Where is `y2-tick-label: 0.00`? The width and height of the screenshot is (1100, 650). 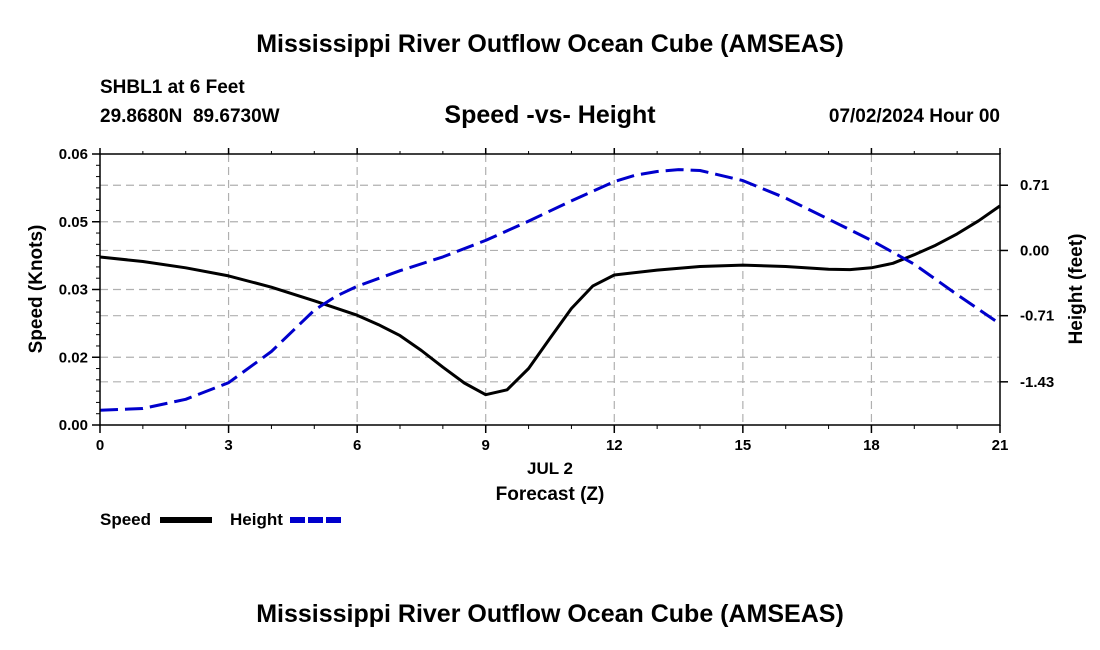
y2-tick-label: 0.00 is located at coordinates (1034, 250).